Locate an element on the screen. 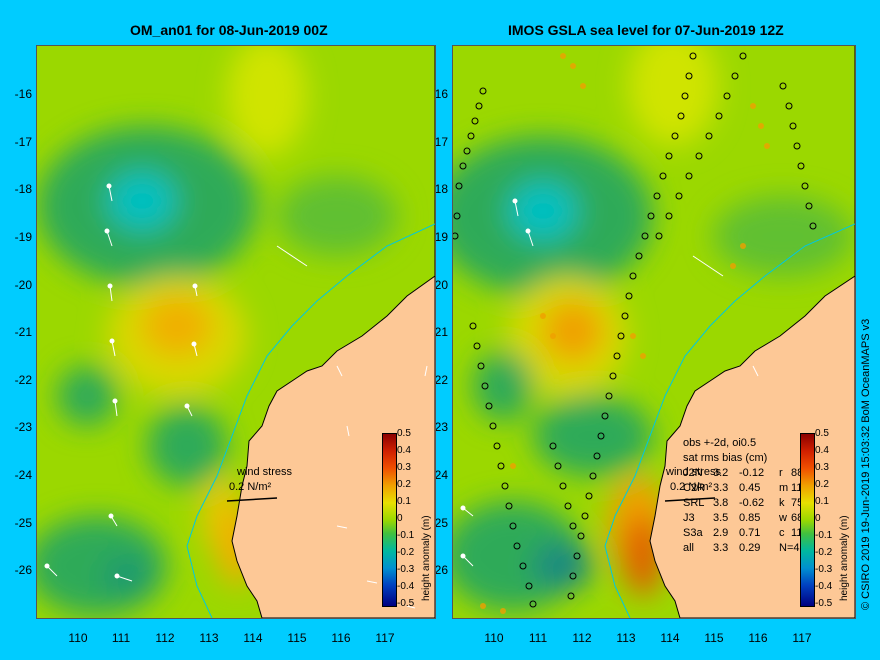  stats-header-1: obs +-2d, oi0.5 is located at coordinates (720, 443).